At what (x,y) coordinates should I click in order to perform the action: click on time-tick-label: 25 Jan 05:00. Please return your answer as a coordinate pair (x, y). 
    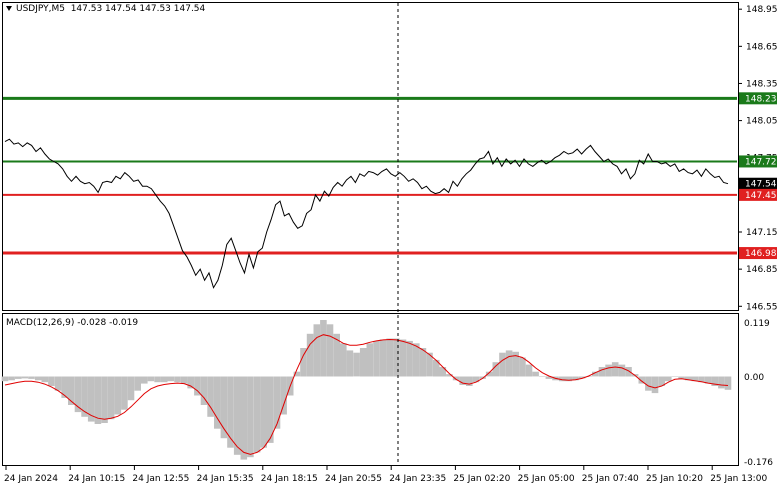
    Looking at the image, I should click on (546, 479).